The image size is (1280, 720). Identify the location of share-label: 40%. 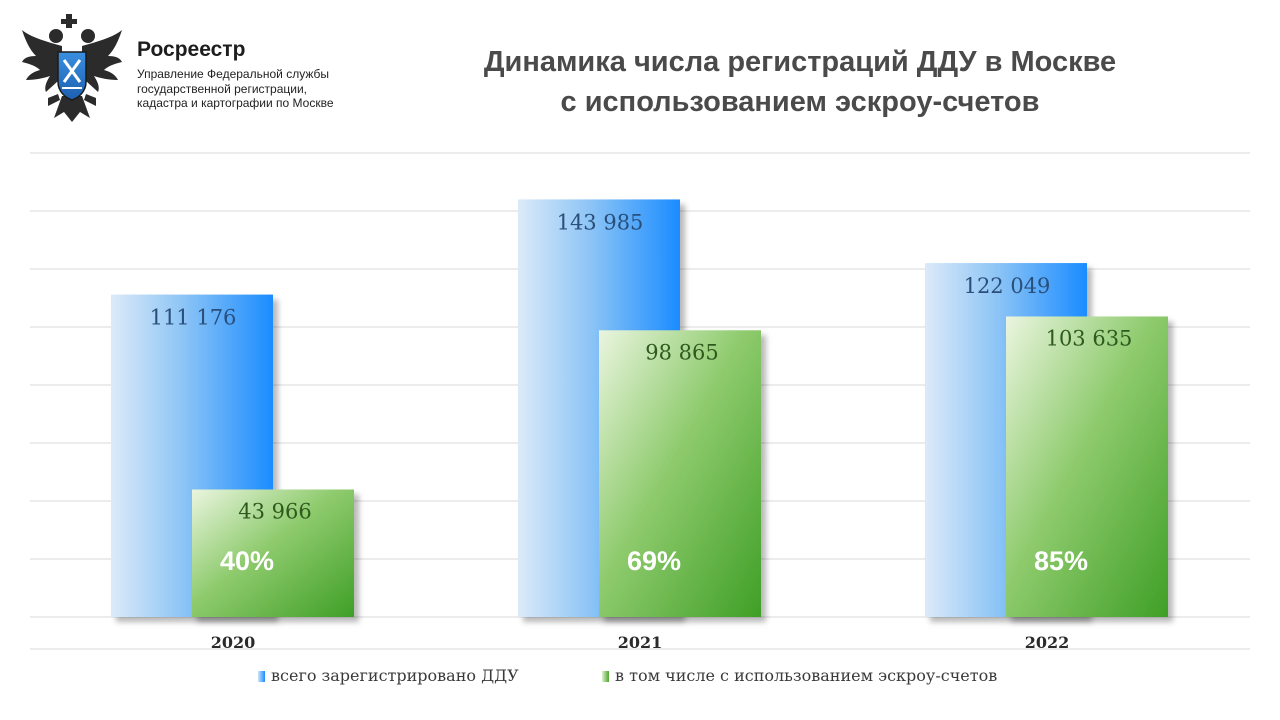
(247, 561).